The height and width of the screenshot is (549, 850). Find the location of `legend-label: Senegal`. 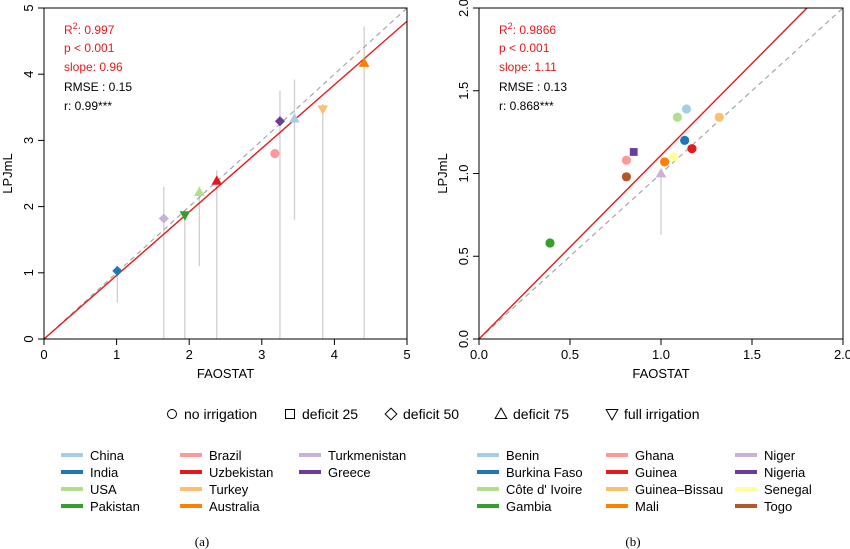

legend-label: Senegal is located at coordinates (788, 489).